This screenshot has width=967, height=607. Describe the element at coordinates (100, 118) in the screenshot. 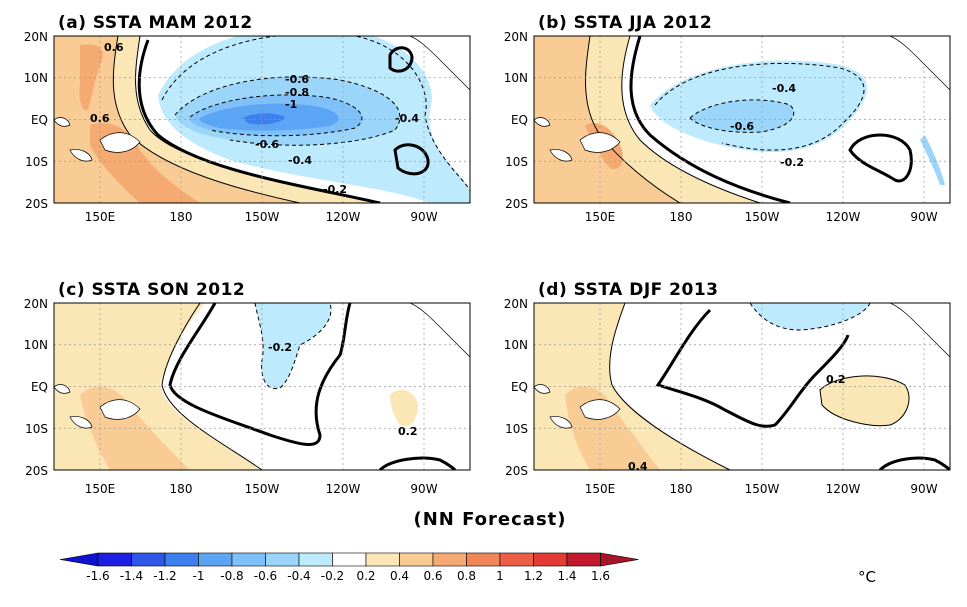

I see `contour-label: 0.6` at that location.